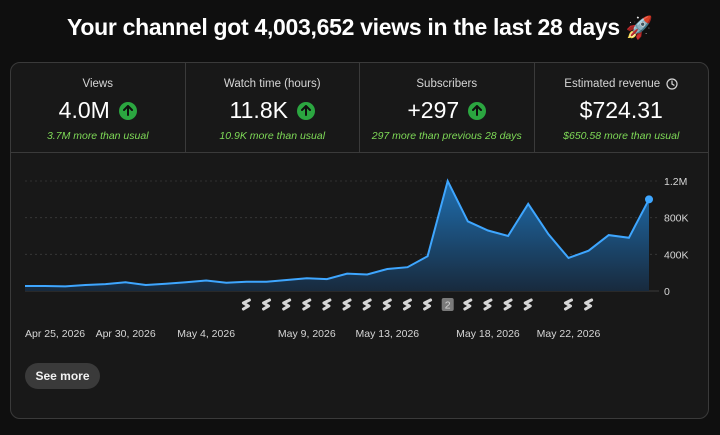 This screenshot has width=720, height=435. I want to click on y-tick-label: 0, so click(667, 292).